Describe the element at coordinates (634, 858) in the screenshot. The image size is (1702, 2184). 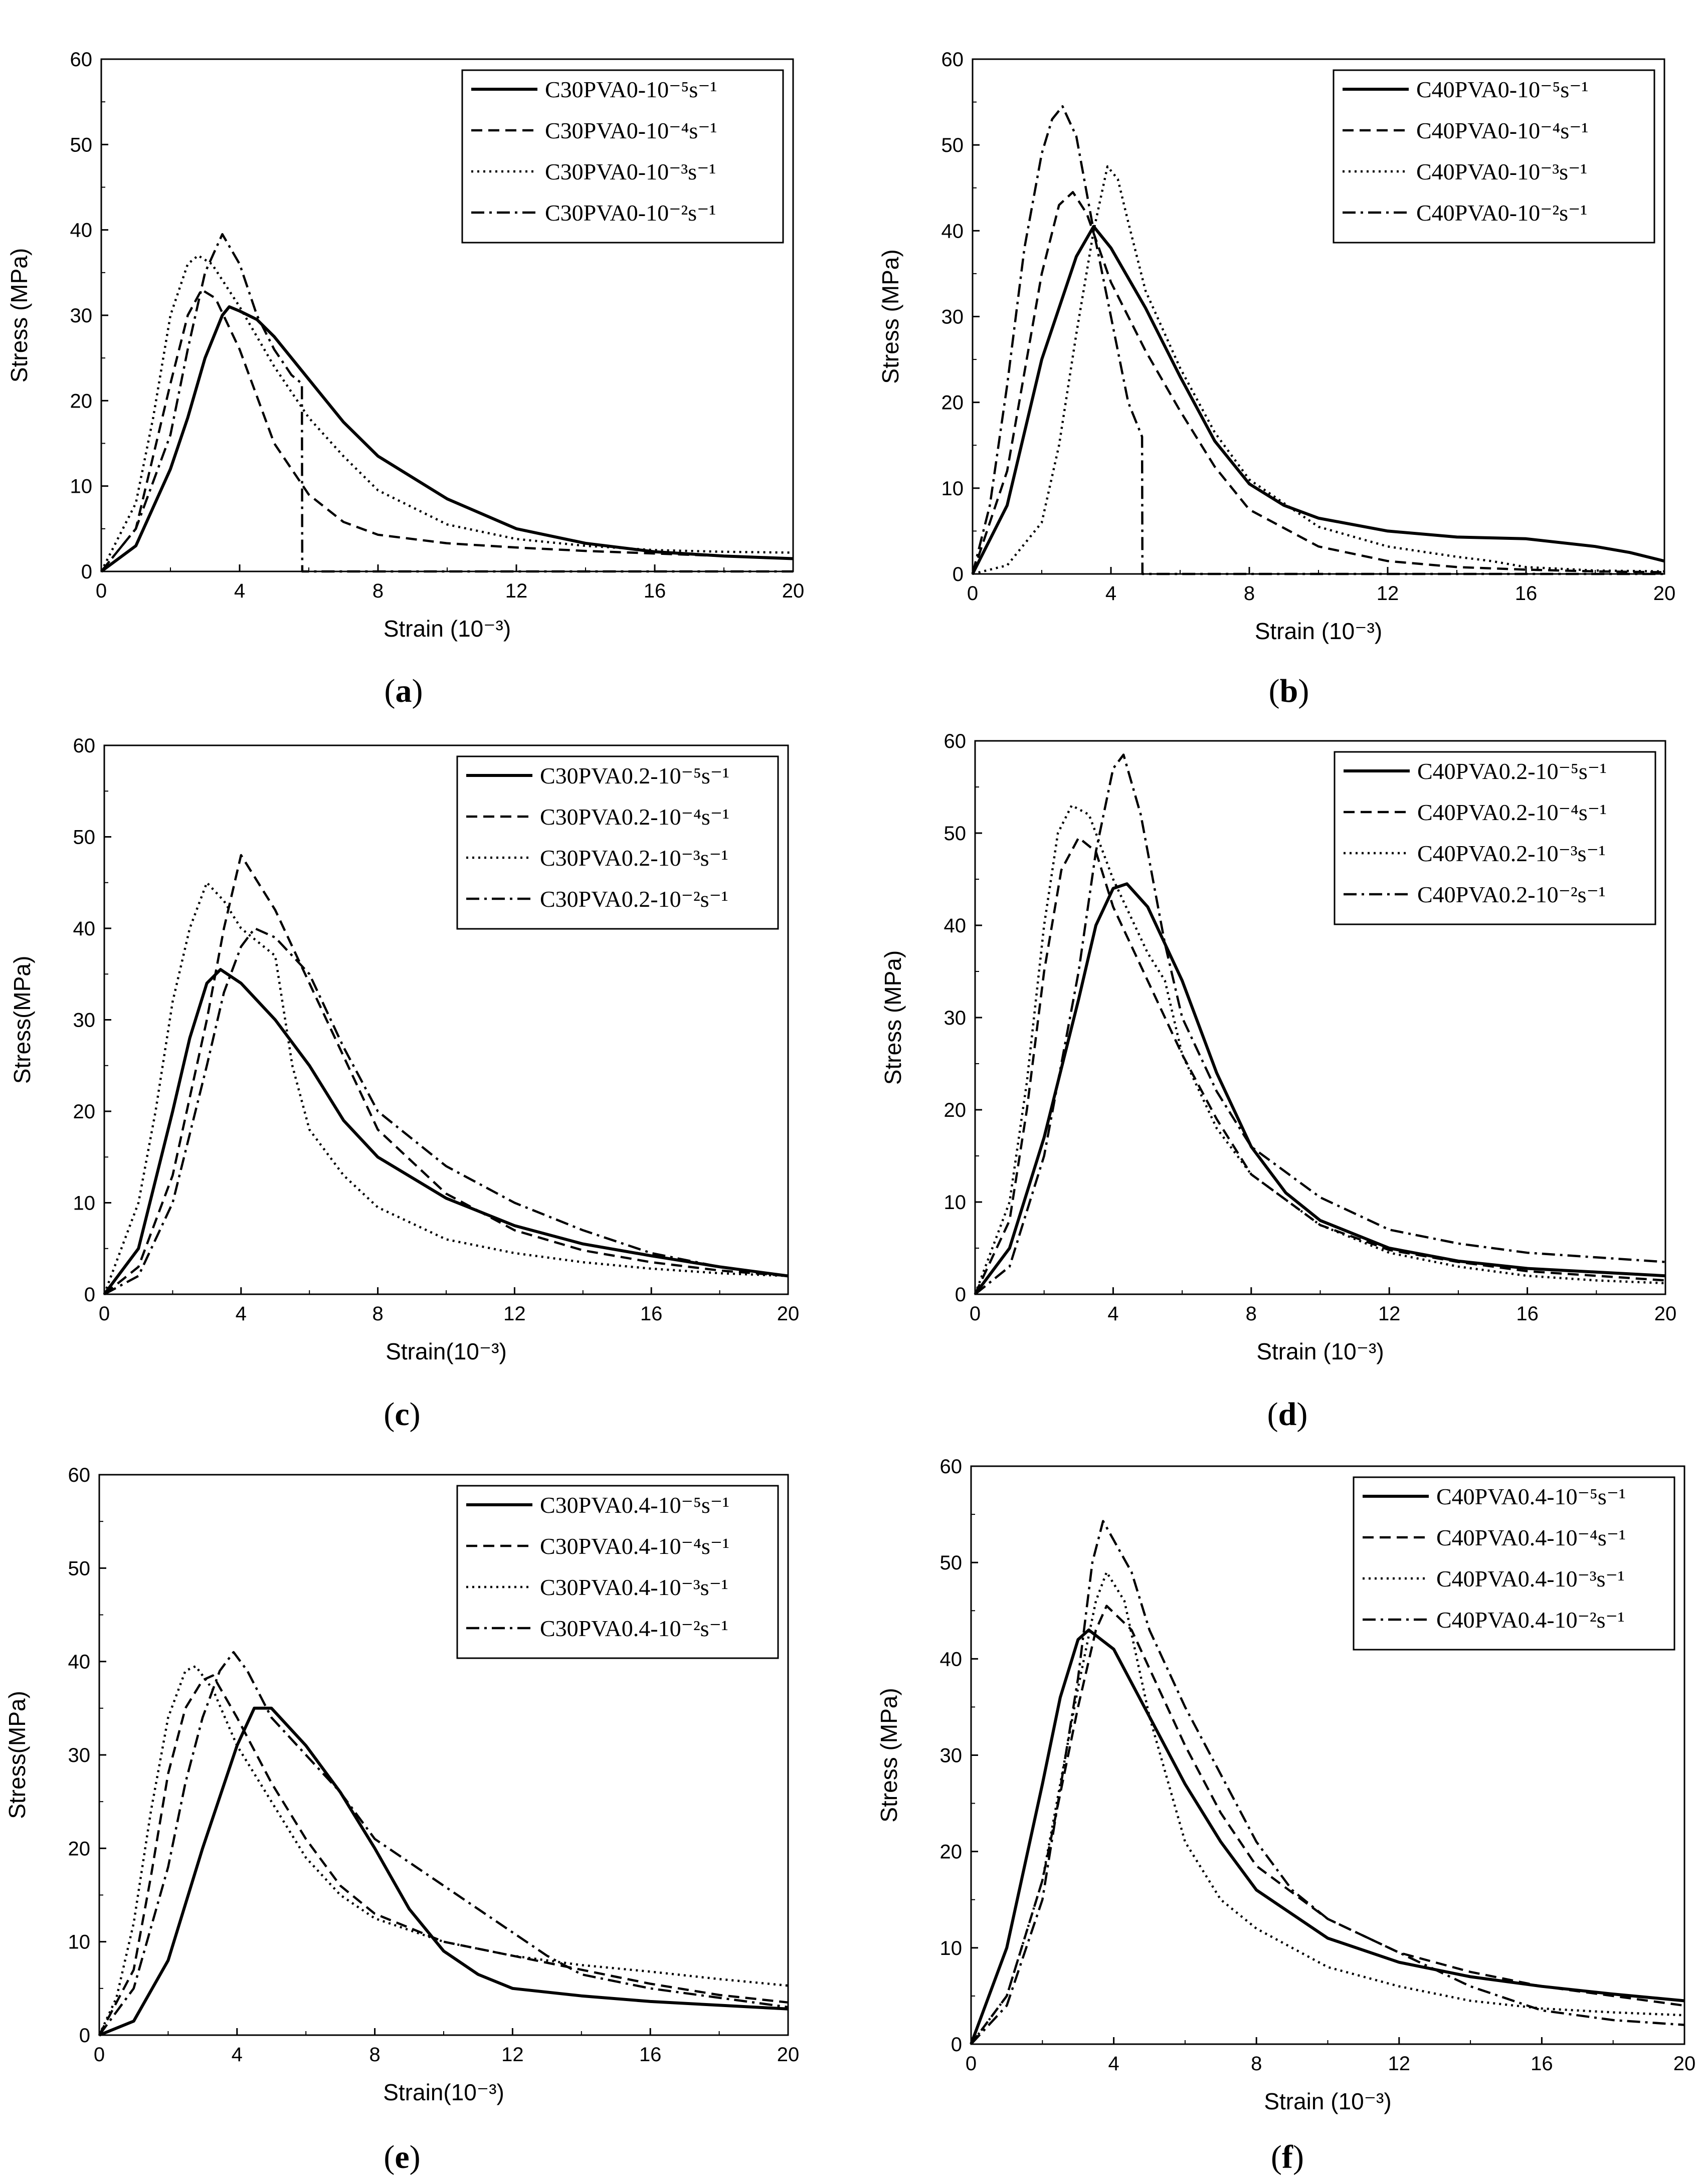
I see `legend-label: C30PVA0.2-10⁻³s⁻¹` at that location.